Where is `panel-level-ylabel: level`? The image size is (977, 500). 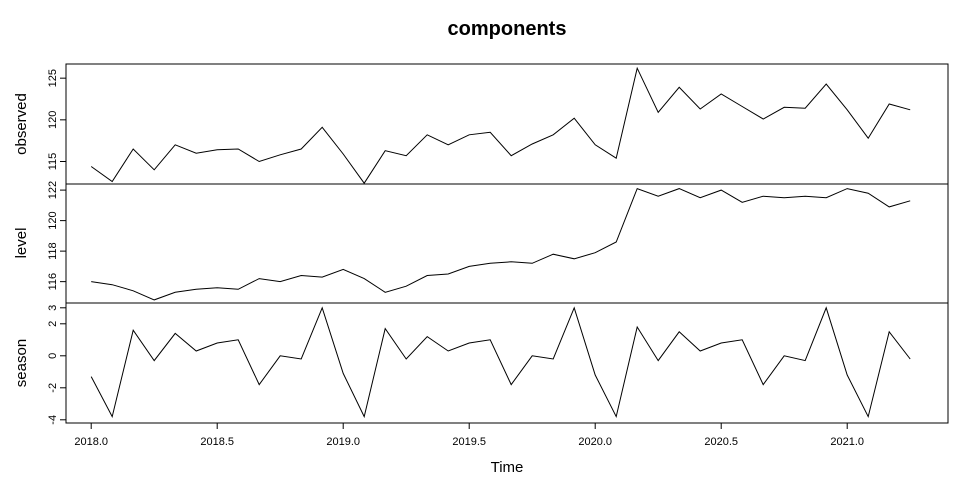
panel-level-ylabel: level is located at coordinates (21, 243).